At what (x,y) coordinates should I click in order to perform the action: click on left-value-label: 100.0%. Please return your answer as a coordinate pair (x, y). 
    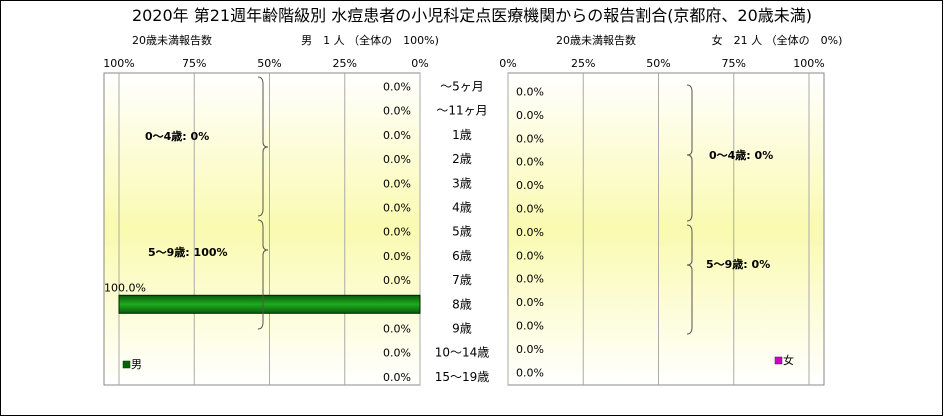
    Looking at the image, I should click on (125, 287).